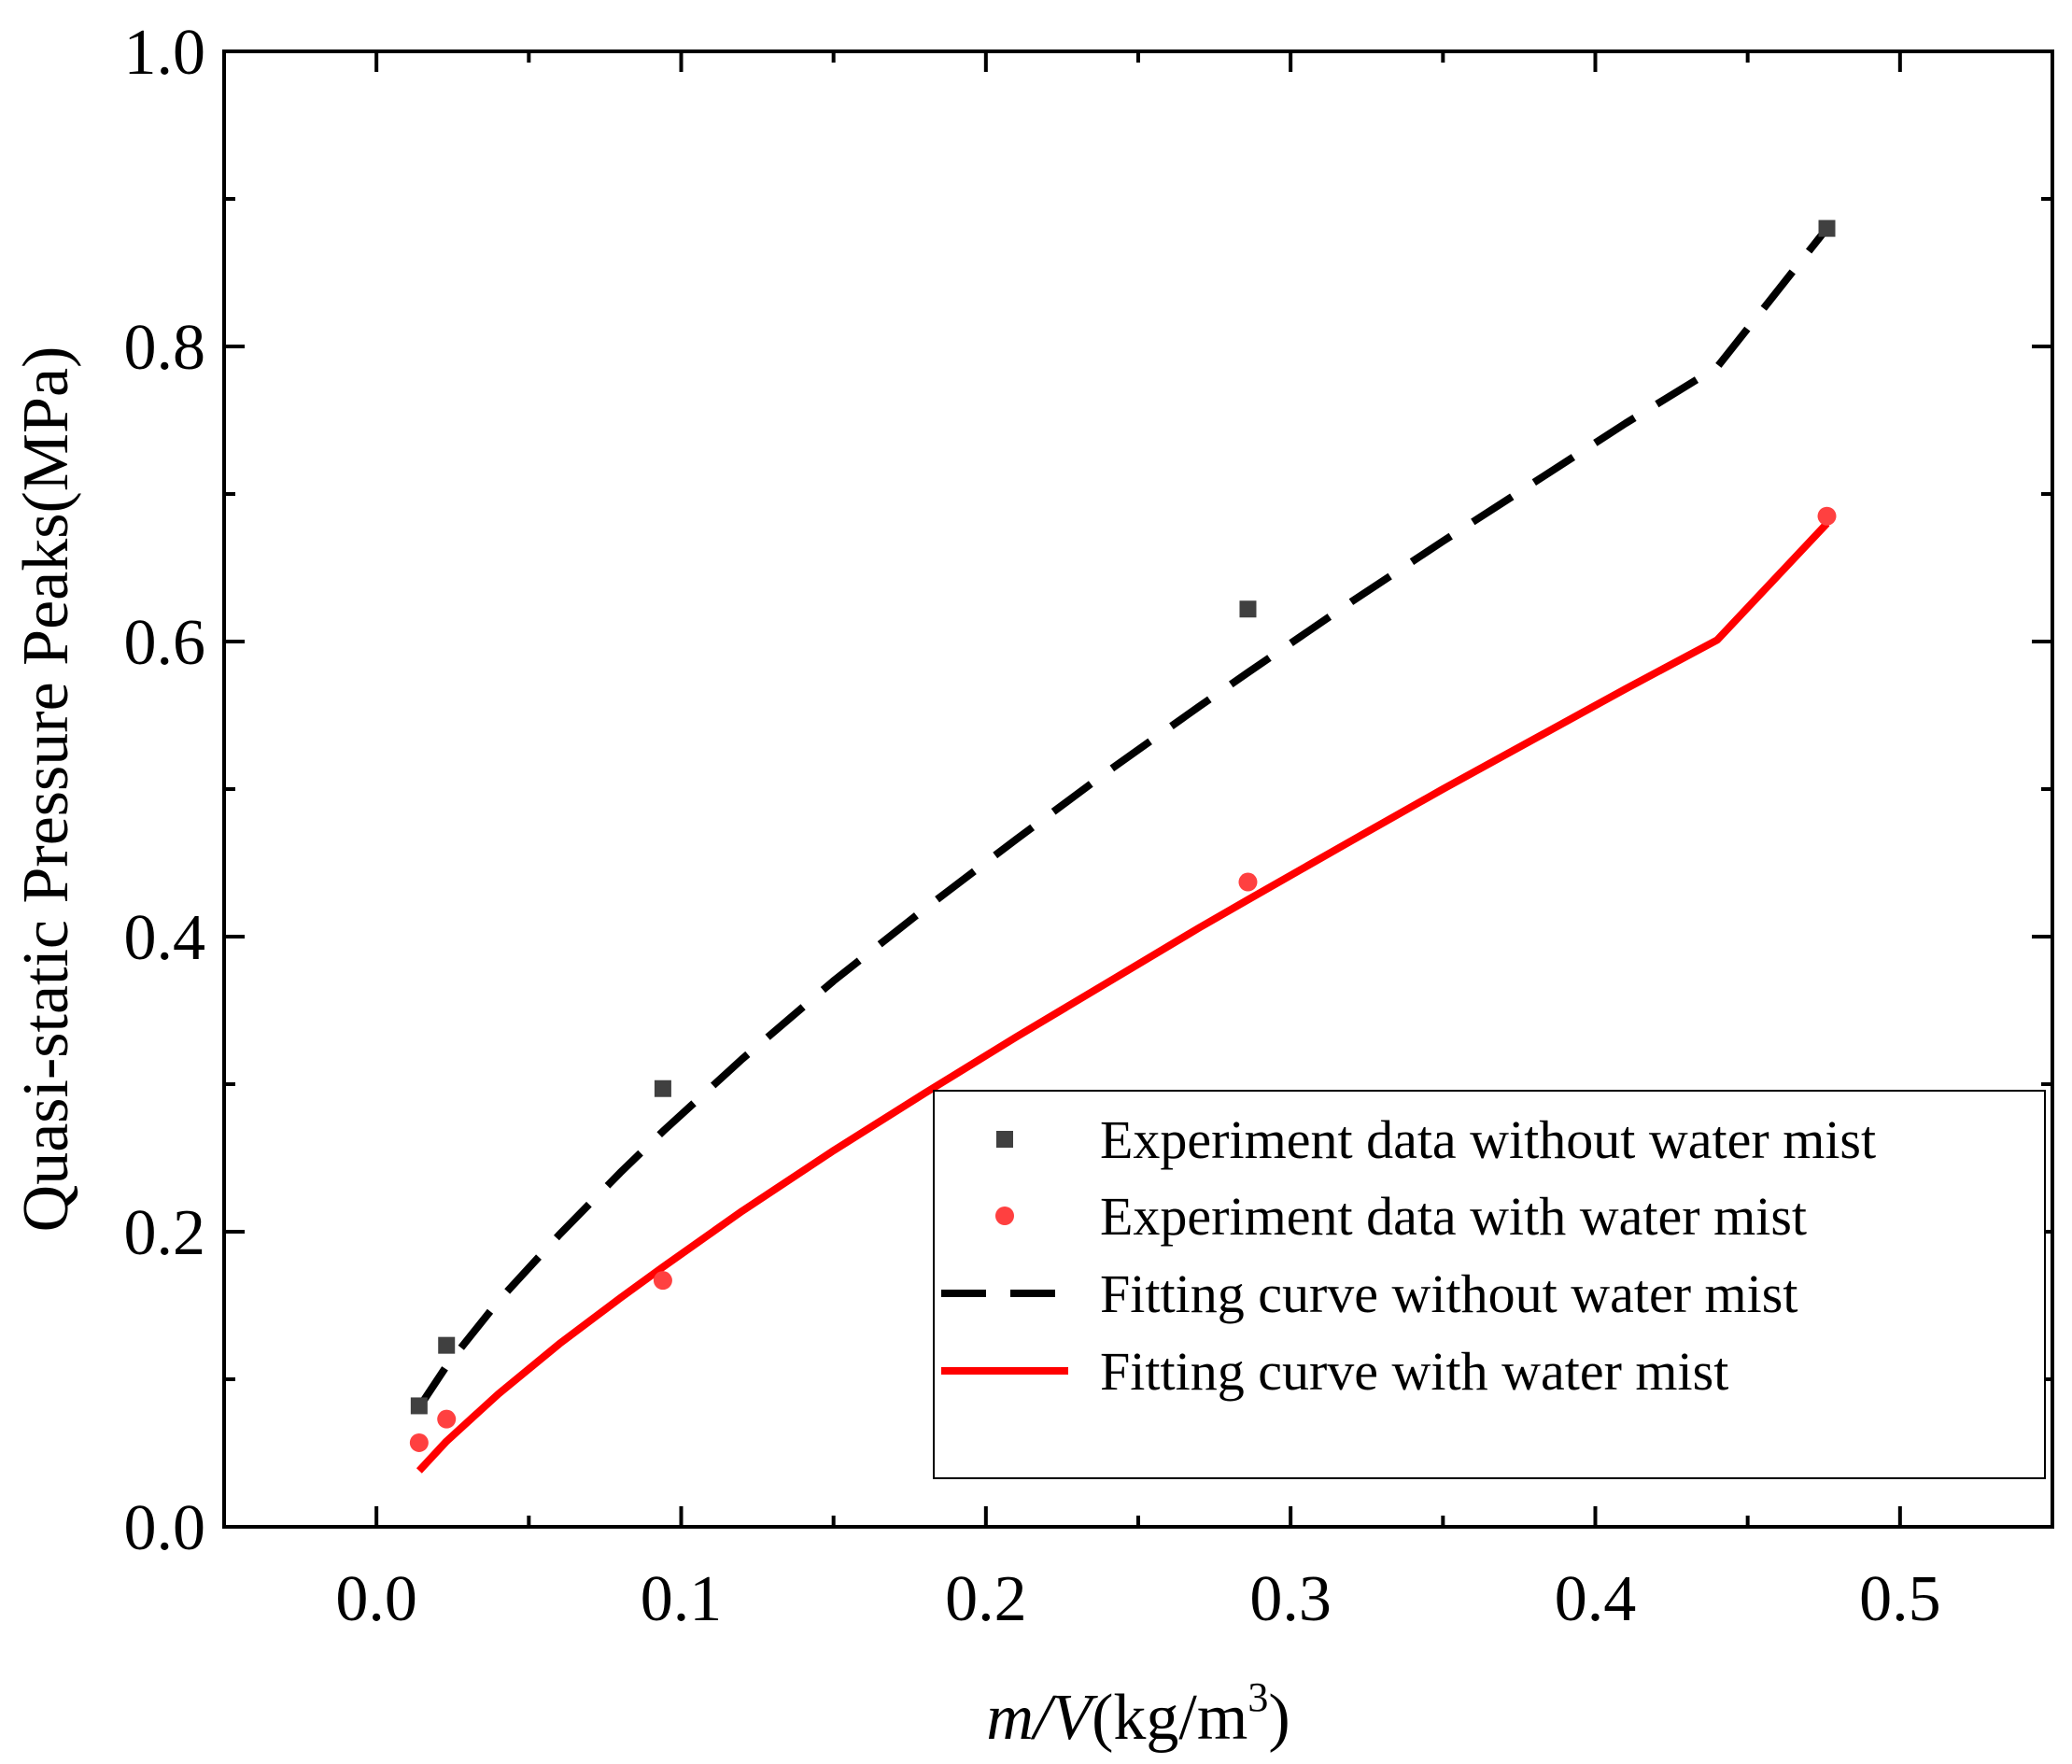  Describe the element at coordinates (1414, 1371) in the screenshot. I see `legend-label: Fitting curve with water mist` at that location.